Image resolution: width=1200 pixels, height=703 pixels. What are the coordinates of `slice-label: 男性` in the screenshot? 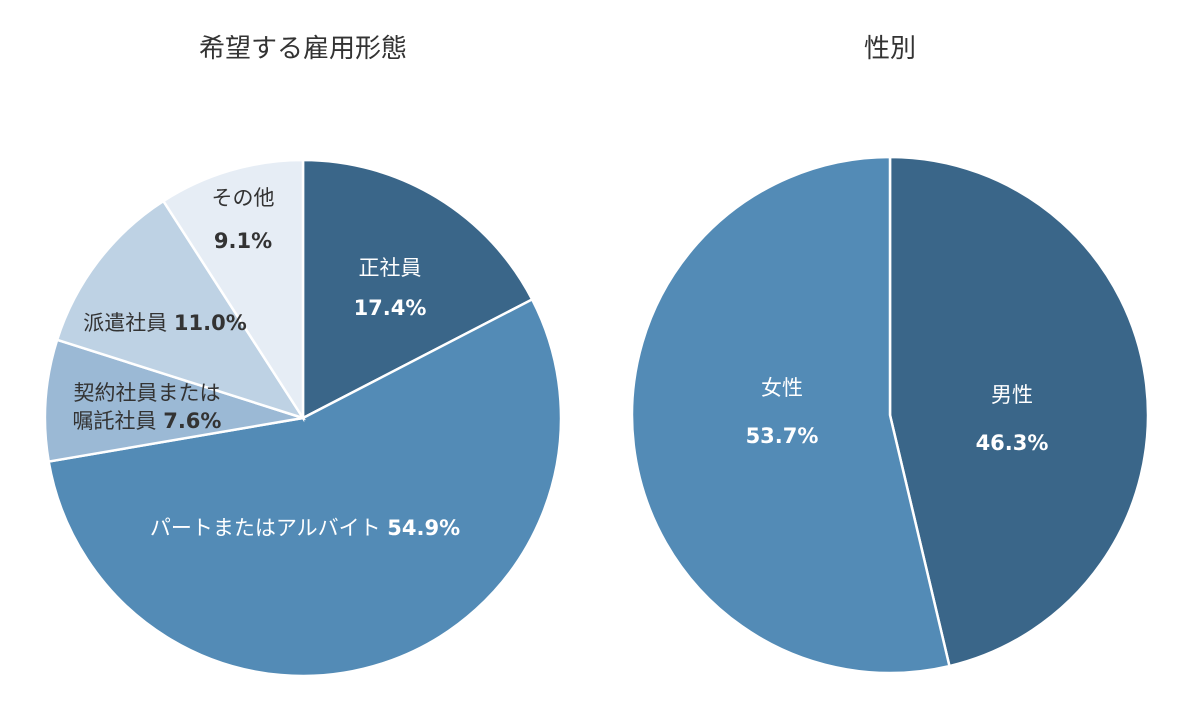 It's located at (1012, 395).